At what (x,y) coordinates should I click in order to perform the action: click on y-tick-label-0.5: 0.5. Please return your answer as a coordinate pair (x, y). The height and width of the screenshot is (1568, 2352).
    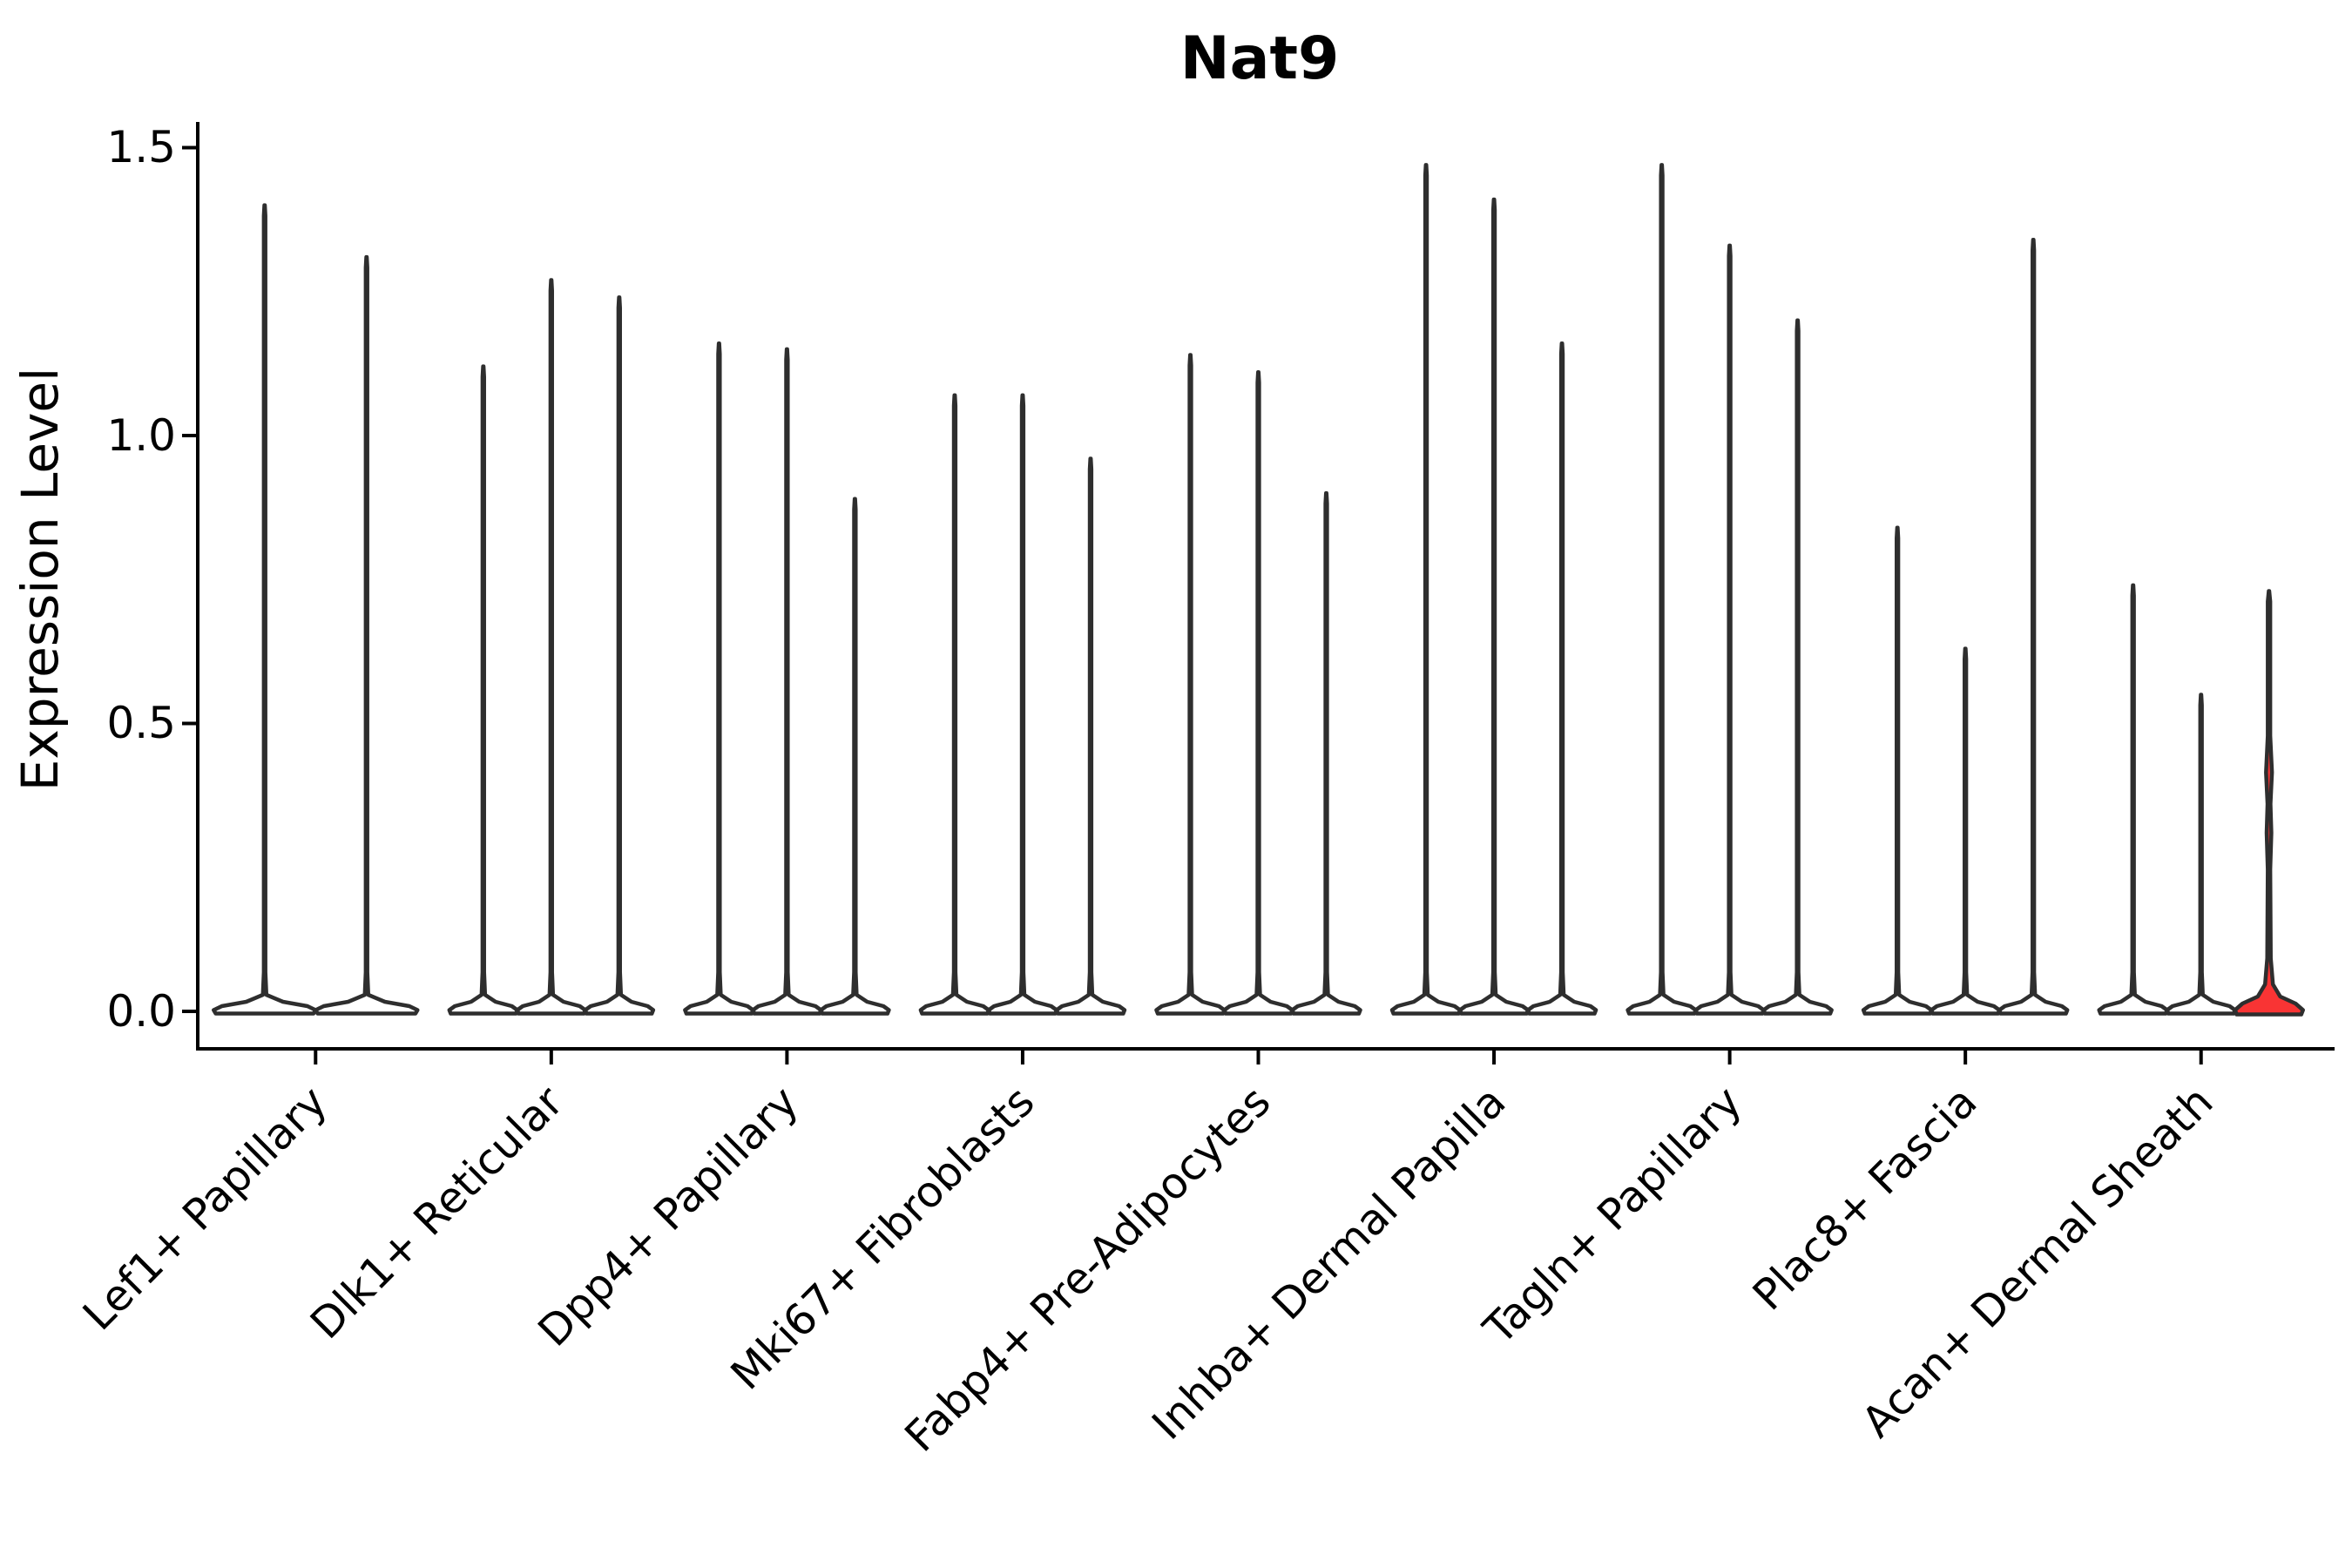
    Looking at the image, I should click on (141, 723).